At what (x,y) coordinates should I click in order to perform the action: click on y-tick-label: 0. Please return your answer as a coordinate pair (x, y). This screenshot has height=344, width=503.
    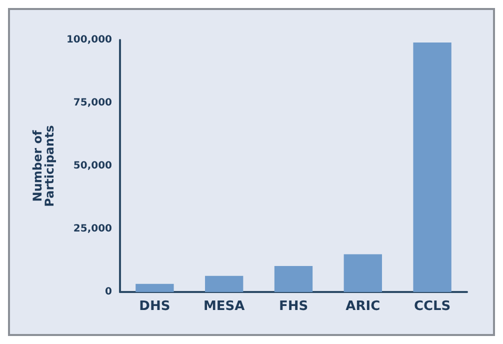
    Looking at the image, I should click on (108, 292).